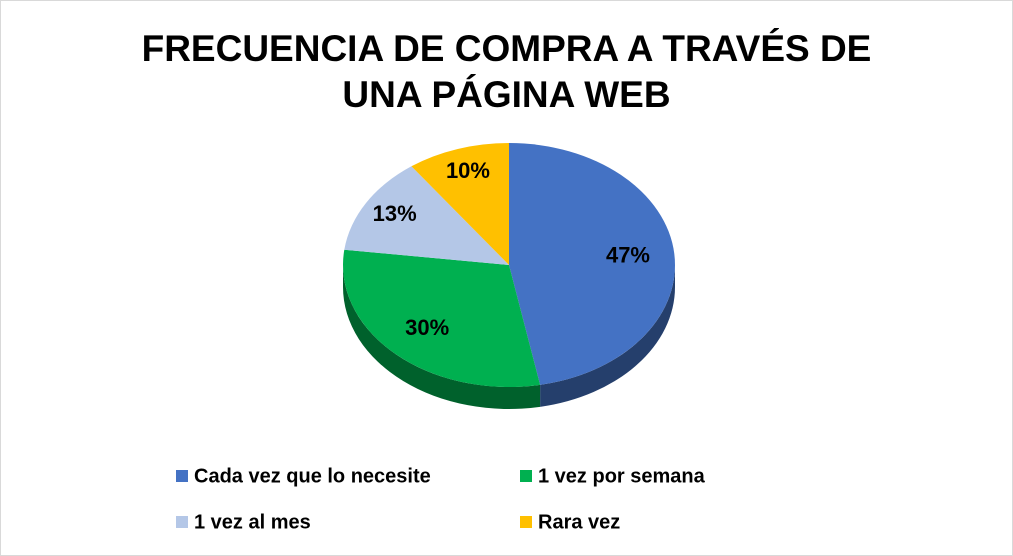  I want to click on data-label: 47%, so click(628, 255).